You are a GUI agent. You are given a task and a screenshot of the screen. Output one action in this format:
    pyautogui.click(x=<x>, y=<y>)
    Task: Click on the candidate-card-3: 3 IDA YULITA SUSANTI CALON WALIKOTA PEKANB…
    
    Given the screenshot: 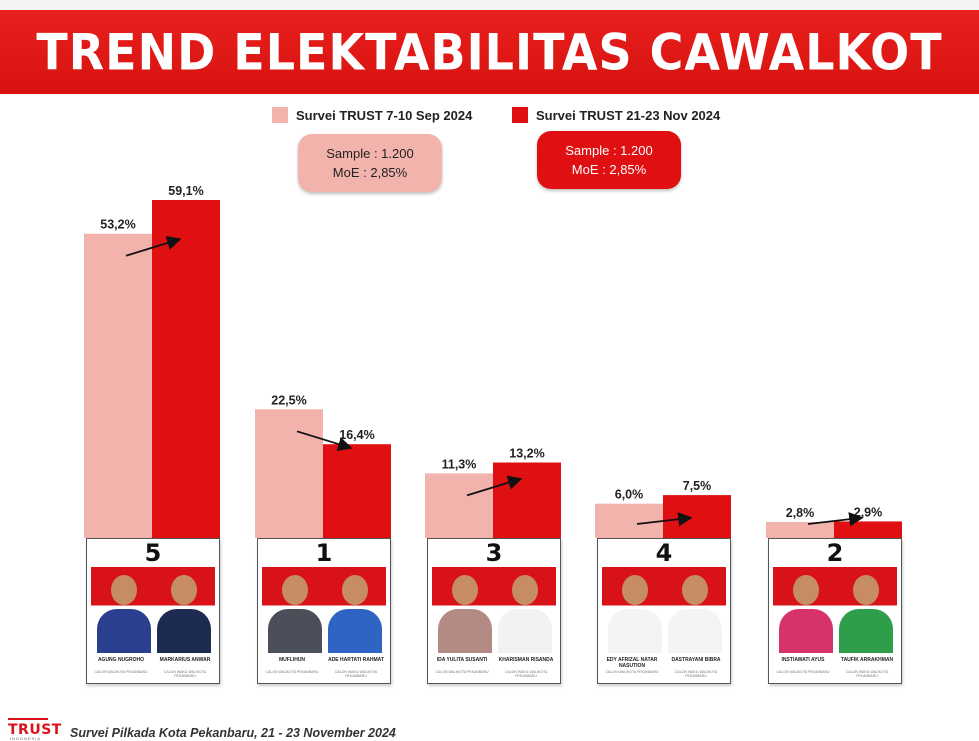 What is the action you would take?
    pyautogui.click(x=494, y=611)
    